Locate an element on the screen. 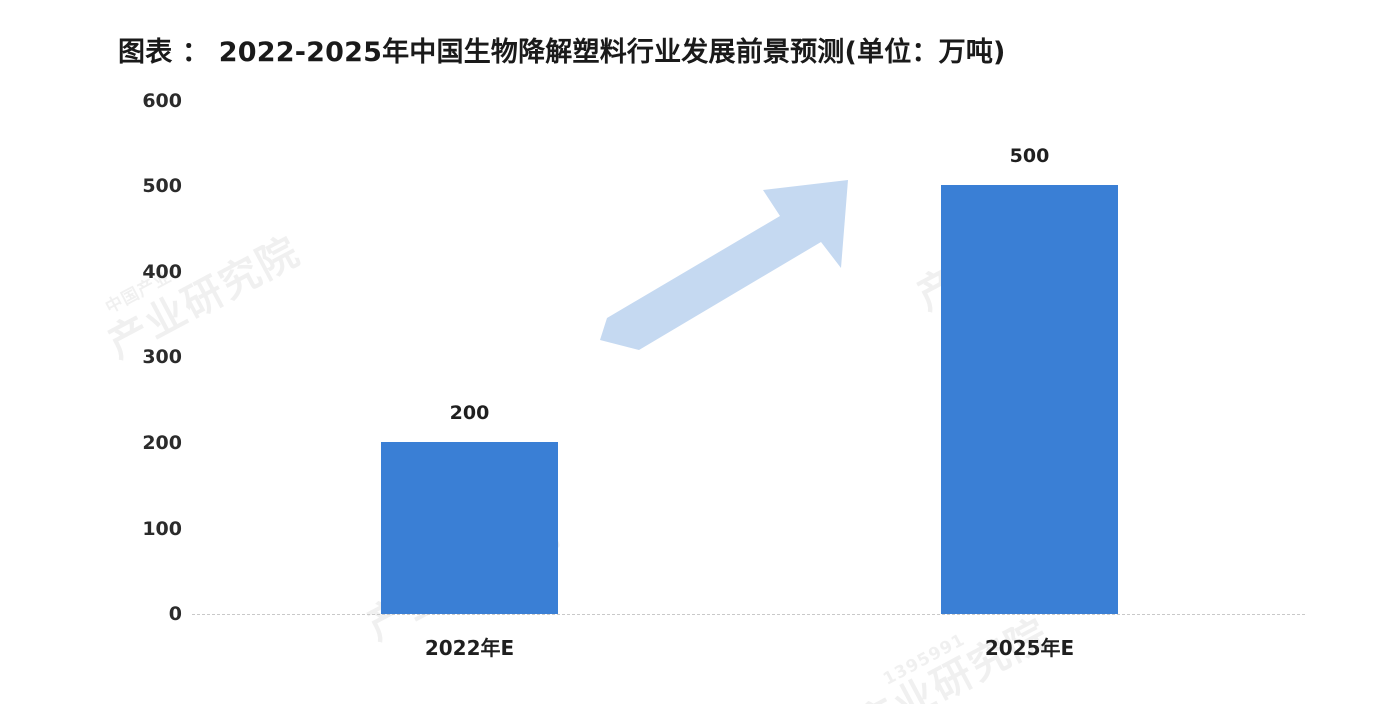  y-axis-tick-300: 300 is located at coordinates (162, 357).